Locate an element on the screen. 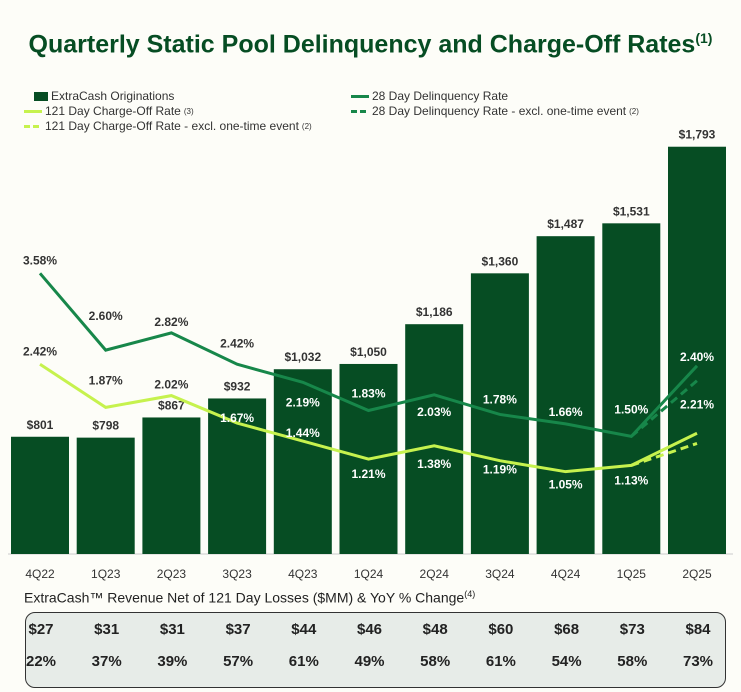 Image resolution: width=741 pixels, height=692 pixels. line-data-label: 1.13% is located at coordinates (631, 480).